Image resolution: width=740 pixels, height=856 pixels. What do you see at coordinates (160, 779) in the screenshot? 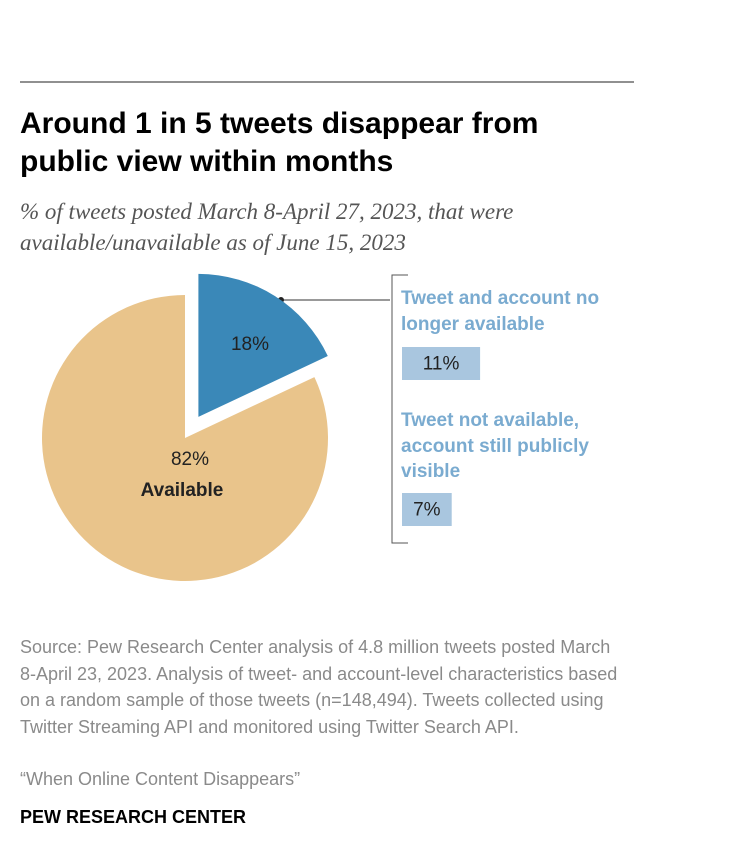
I see `report-name: “When Online Content Disappears”` at bounding box center [160, 779].